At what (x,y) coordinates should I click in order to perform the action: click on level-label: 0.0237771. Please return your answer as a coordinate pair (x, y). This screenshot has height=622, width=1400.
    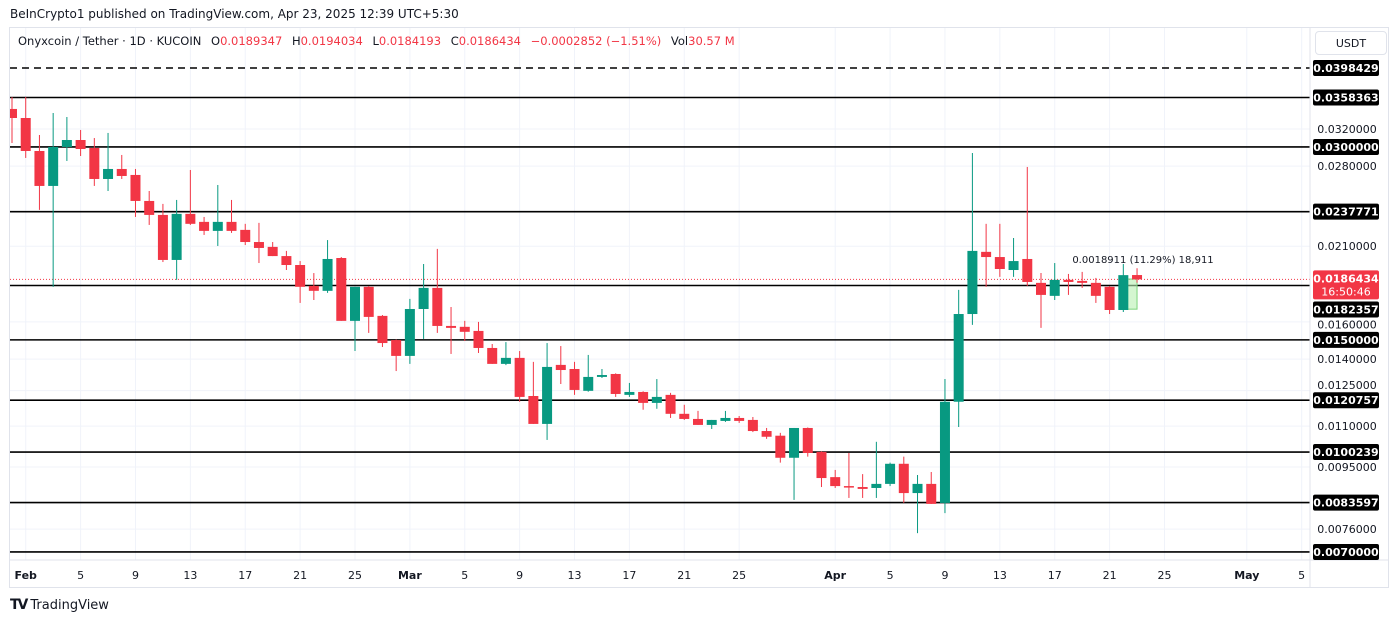
    Looking at the image, I should click on (1345, 212).